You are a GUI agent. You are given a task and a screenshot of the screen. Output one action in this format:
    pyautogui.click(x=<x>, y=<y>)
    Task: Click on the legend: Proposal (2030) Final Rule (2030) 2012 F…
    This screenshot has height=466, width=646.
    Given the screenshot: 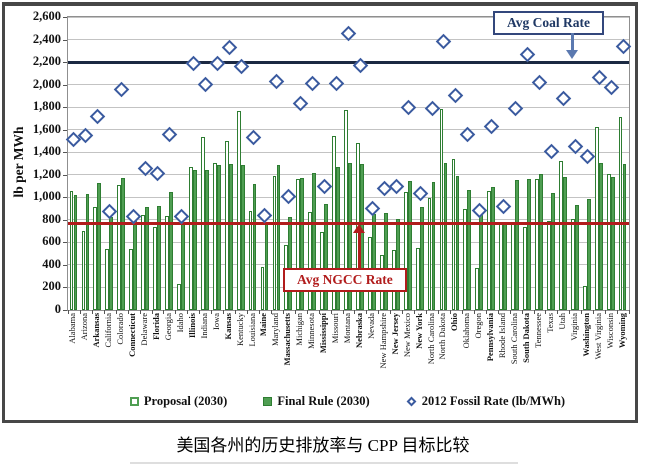 What is the action you would take?
    pyautogui.click(x=347, y=401)
    